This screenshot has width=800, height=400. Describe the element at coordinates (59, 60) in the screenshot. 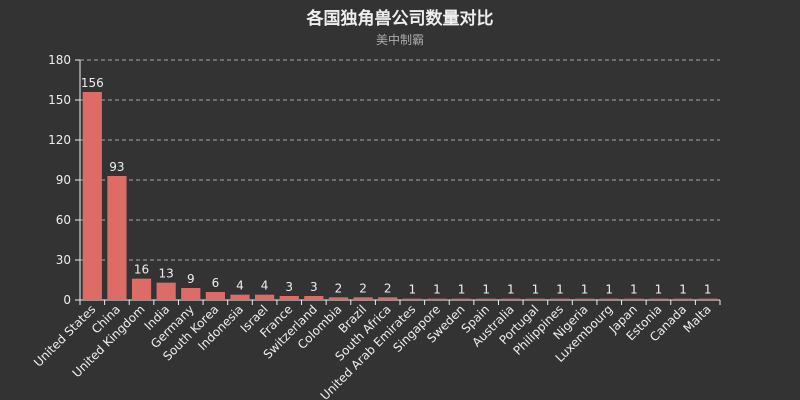

I see `y-tick-label: 180` at that location.